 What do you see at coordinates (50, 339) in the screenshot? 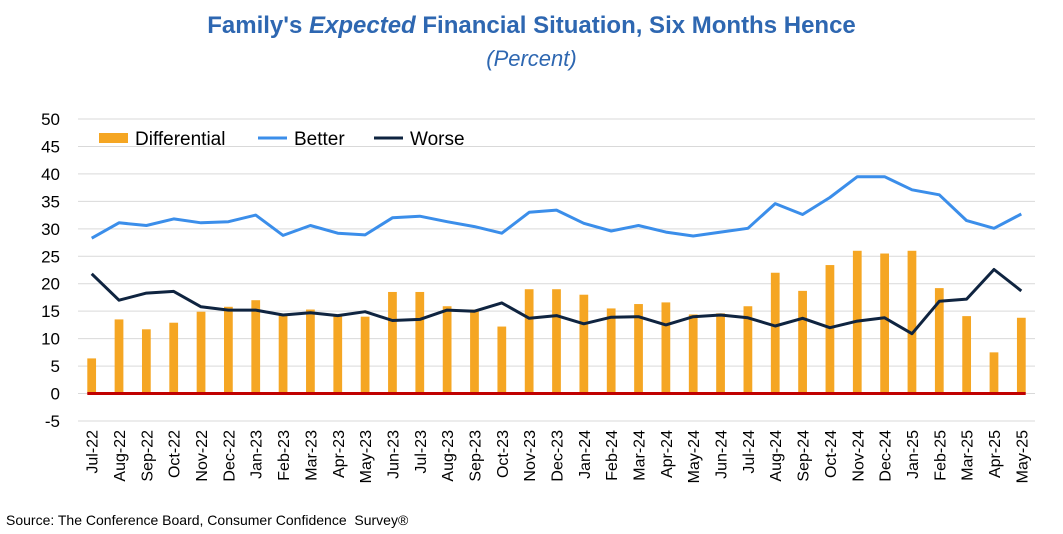
I see `y-tick-label: 10` at bounding box center [50, 339].